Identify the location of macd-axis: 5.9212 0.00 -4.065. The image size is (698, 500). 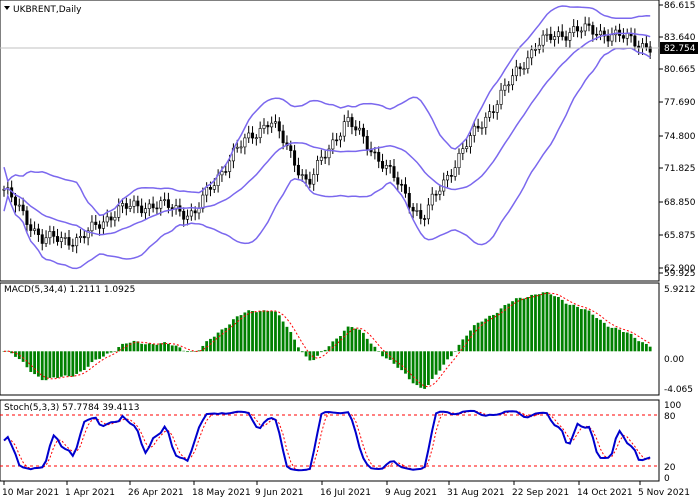
(680, 340).